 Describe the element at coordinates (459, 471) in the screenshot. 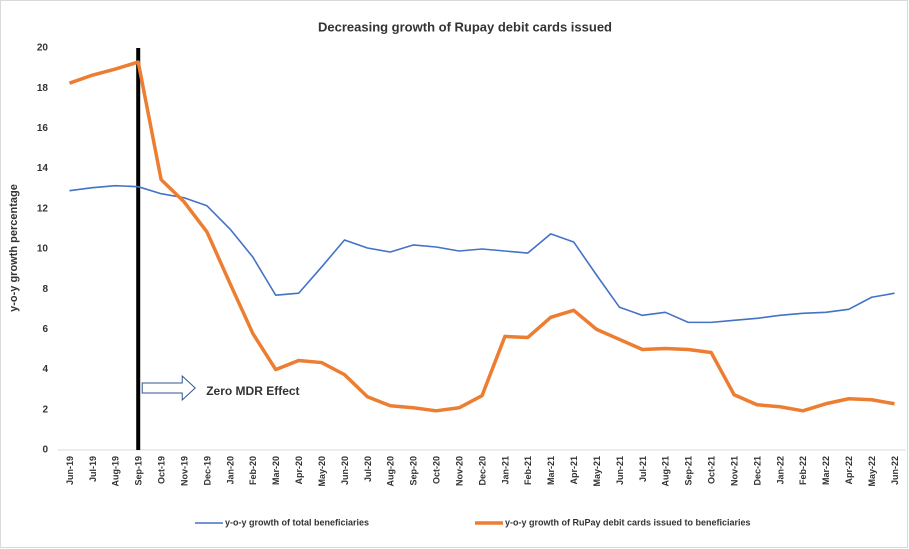

I see `x-tick-label: Nov-20` at that location.